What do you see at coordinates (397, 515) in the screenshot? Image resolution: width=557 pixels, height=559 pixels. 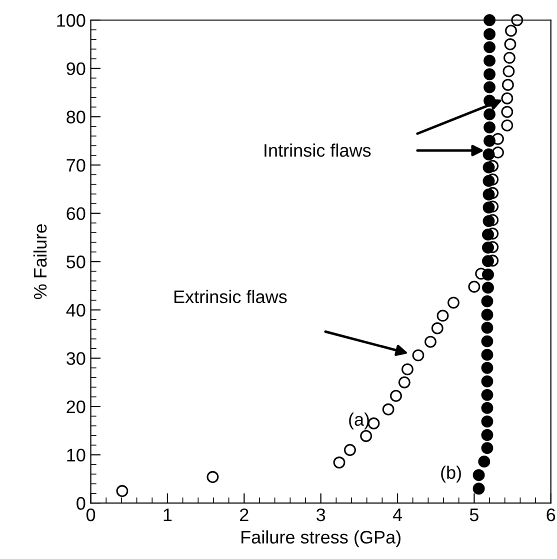 I see `x-tick-label: 4` at bounding box center [397, 515].